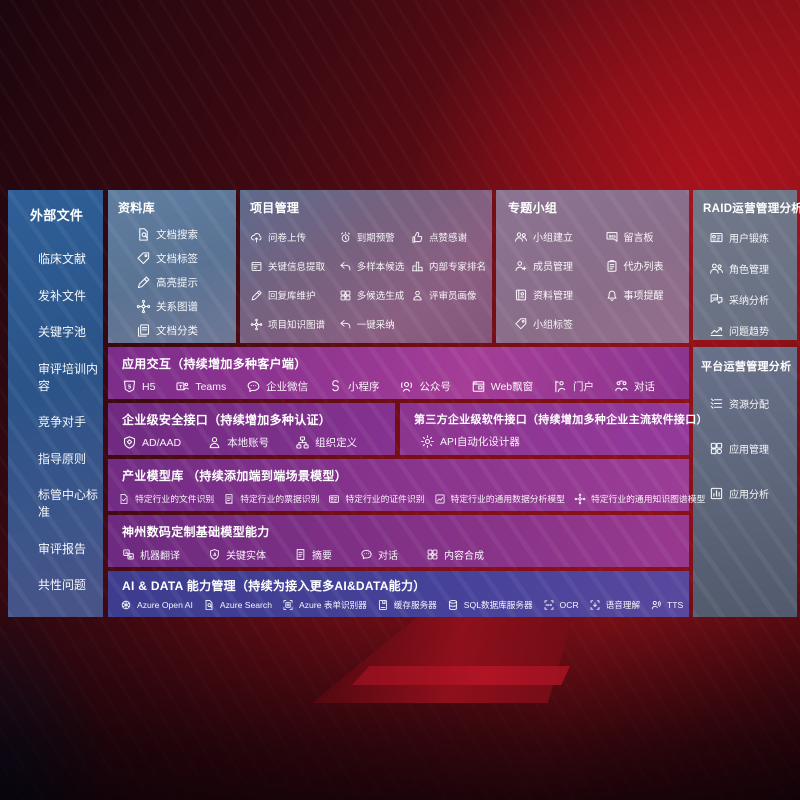 The height and width of the screenshot is (800, 800). What do you see at coordinates (322, 556) in the screenshot?
I see `feature-label: 摘要` at bounding box center [322, 556].